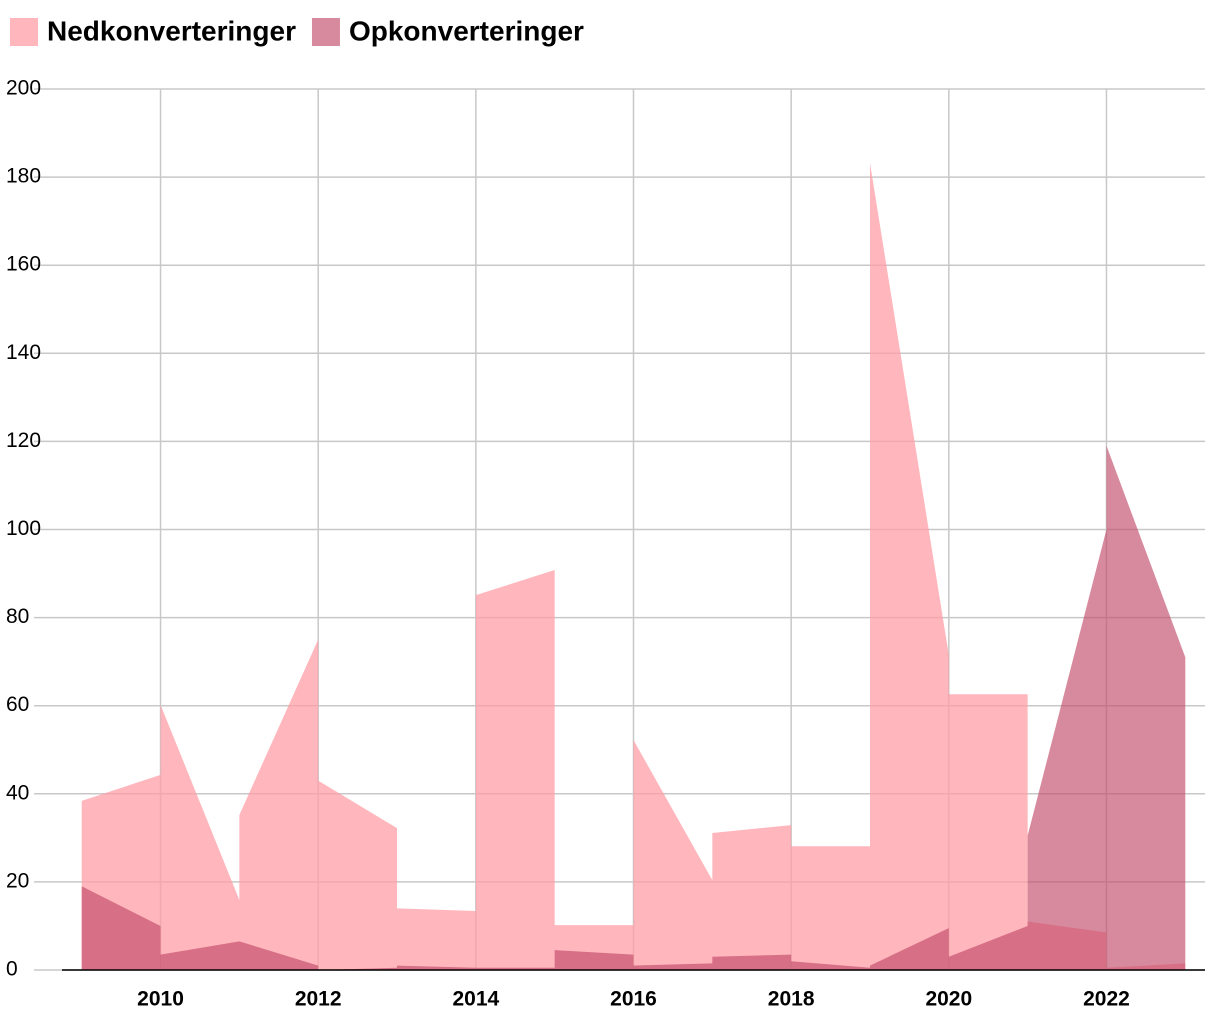 The height and width of the screenshot is (1020, 1220). Describe the element at coordinates (23, 528) in the screenshot. I see `y-tick-label: 100` at that location.